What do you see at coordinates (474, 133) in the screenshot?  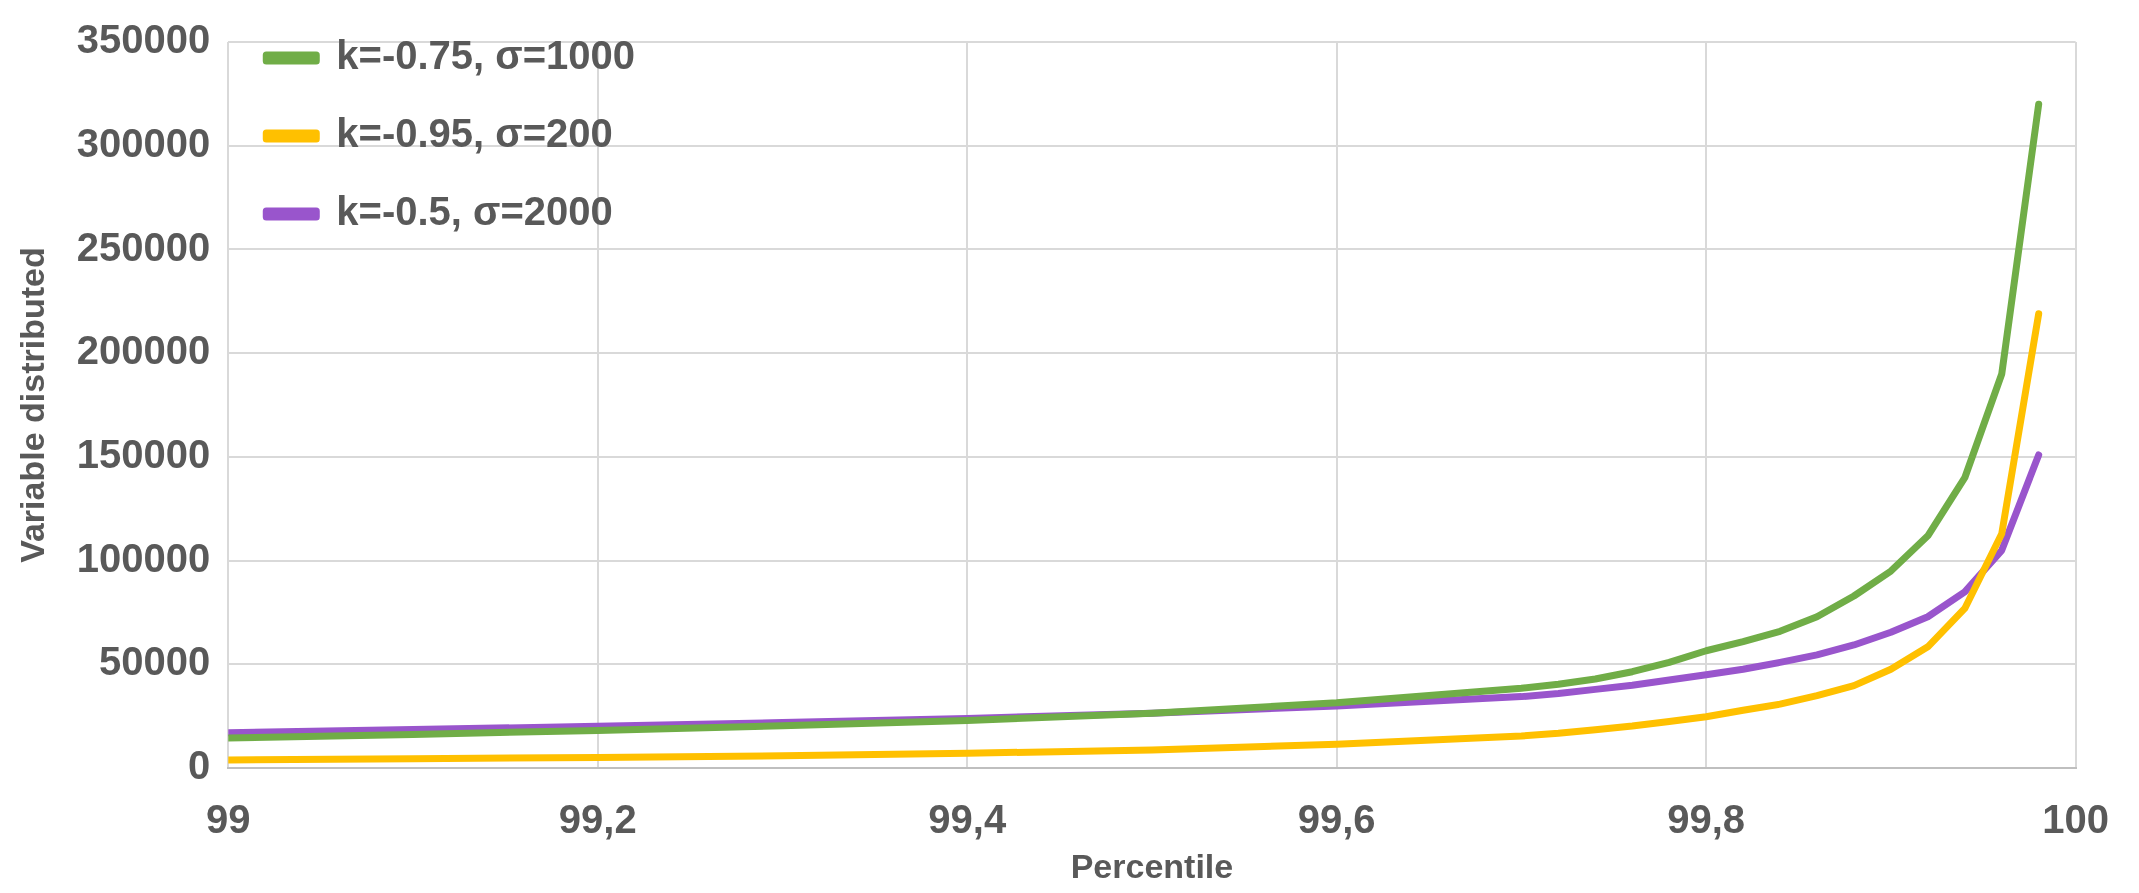 I see `legend-label: k=-0.95, σ=200` at bounding box center [474, 133].